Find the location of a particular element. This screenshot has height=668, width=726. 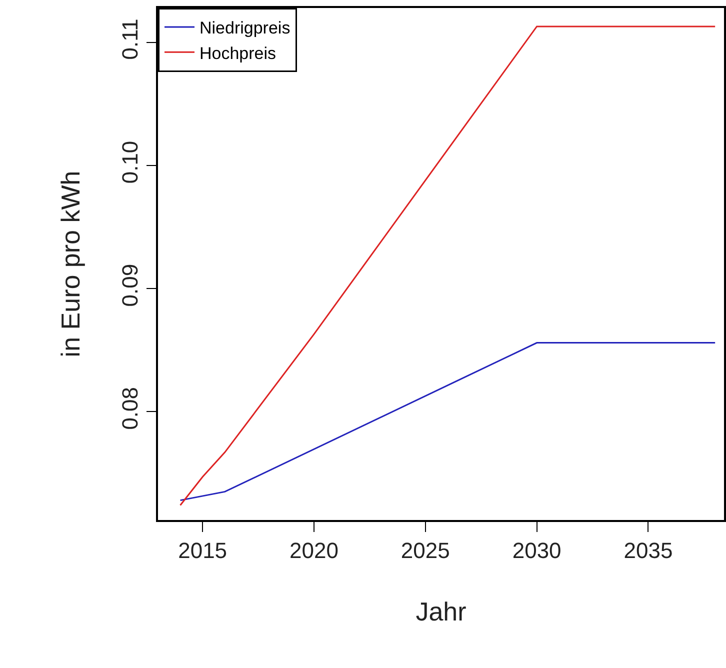

x-tick-label: 2025 is located at coordinates (425, 551).